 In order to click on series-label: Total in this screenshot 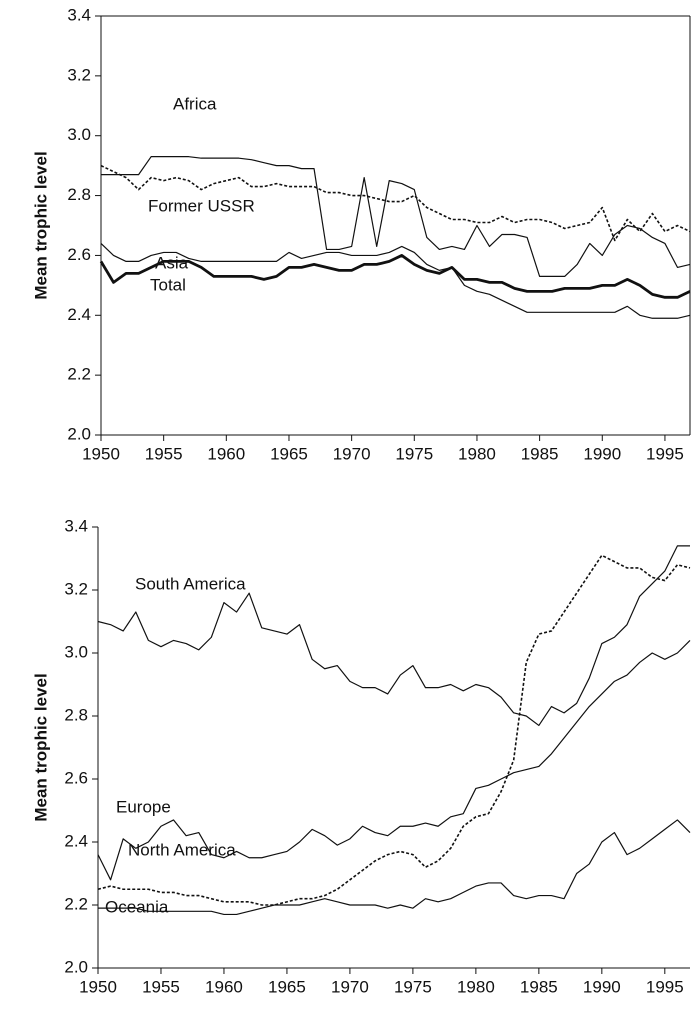, I will do `click(168, 284)`.